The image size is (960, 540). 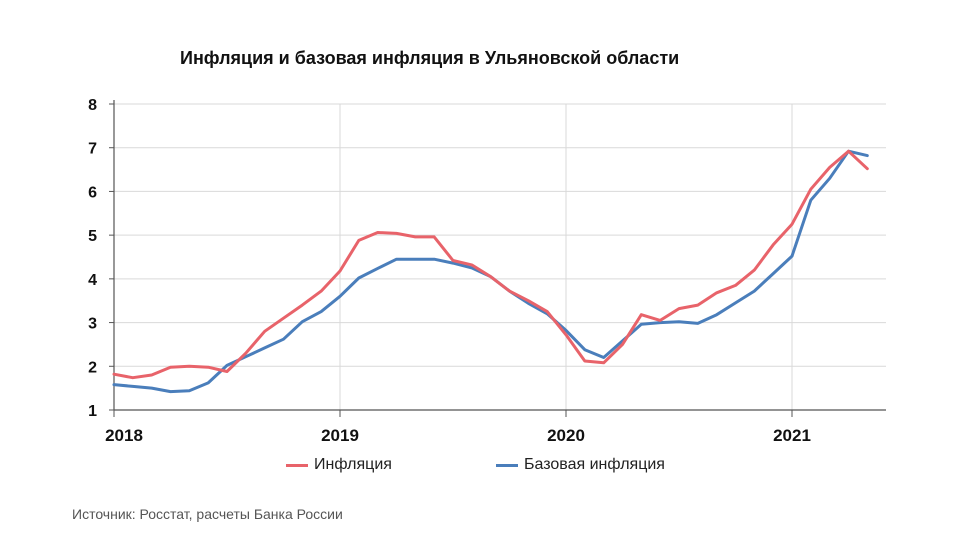 What do you see at coordinates (92, 411) in the screenshot?
I see `y-tick-label: 1` at bounding box center [92, 411].